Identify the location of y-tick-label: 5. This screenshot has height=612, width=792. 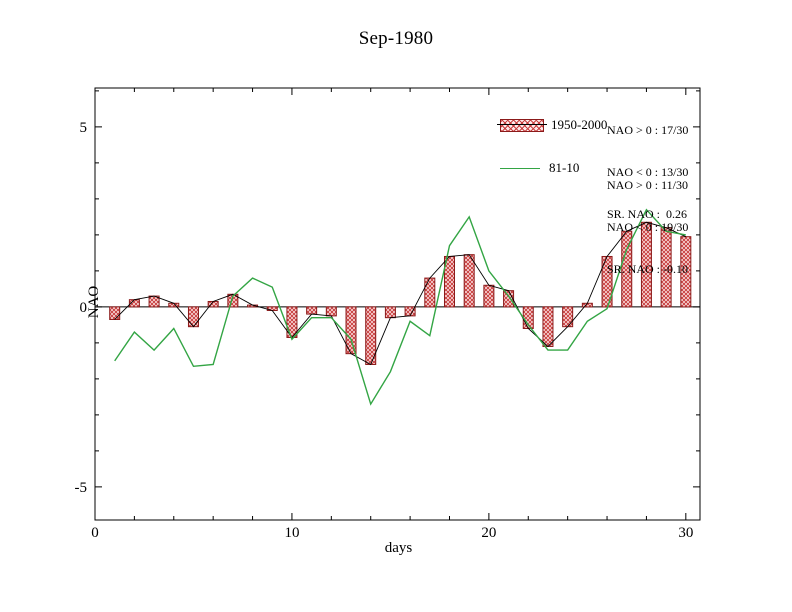
(84, 128).